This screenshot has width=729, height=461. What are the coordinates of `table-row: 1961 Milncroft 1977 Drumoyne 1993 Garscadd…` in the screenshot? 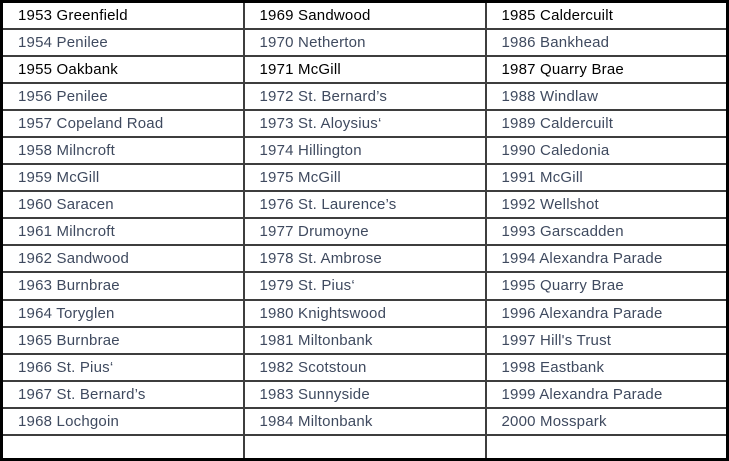 It's located at (364, 232).